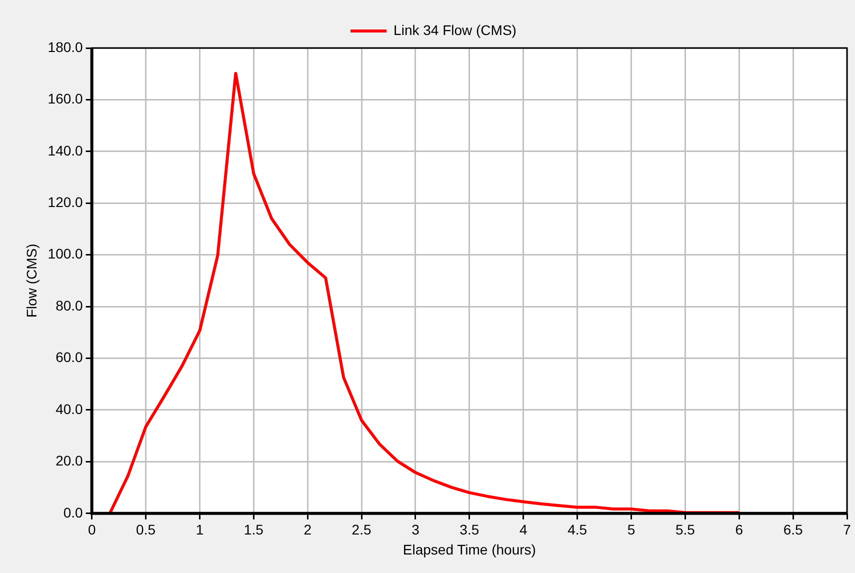 The height and width of the screenshot is (573, 855). What do you see at coordinates (70, 460) in the screenshot?
I see `y-tick-label: 20.0` at bounding box center [70, 460].